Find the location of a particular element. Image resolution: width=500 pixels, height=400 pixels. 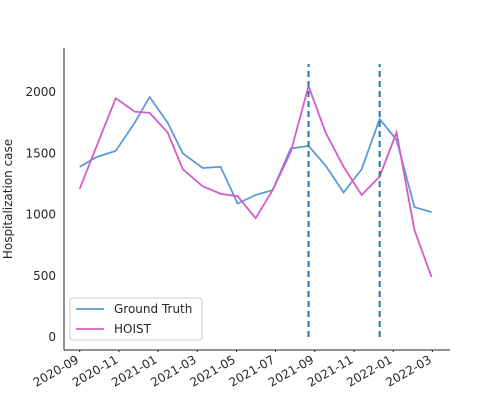

y-axis-label: Hospitalization case is located at coordinates (8, 199).